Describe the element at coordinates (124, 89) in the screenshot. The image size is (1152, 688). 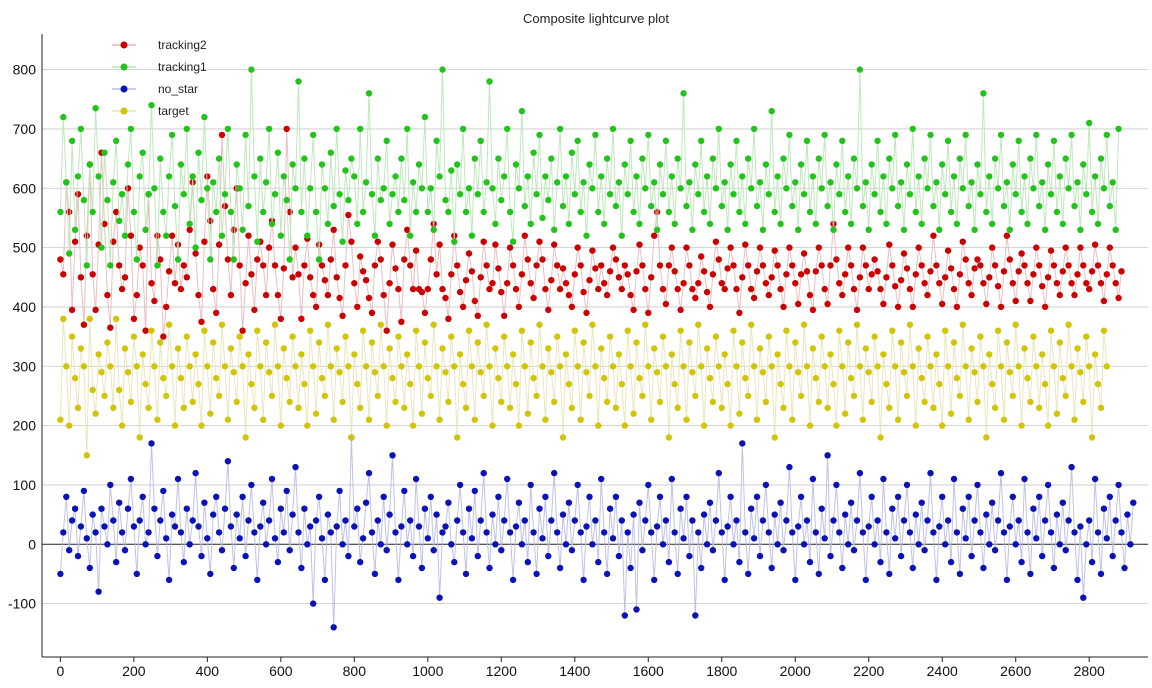
I see `legend-marker` at that location.